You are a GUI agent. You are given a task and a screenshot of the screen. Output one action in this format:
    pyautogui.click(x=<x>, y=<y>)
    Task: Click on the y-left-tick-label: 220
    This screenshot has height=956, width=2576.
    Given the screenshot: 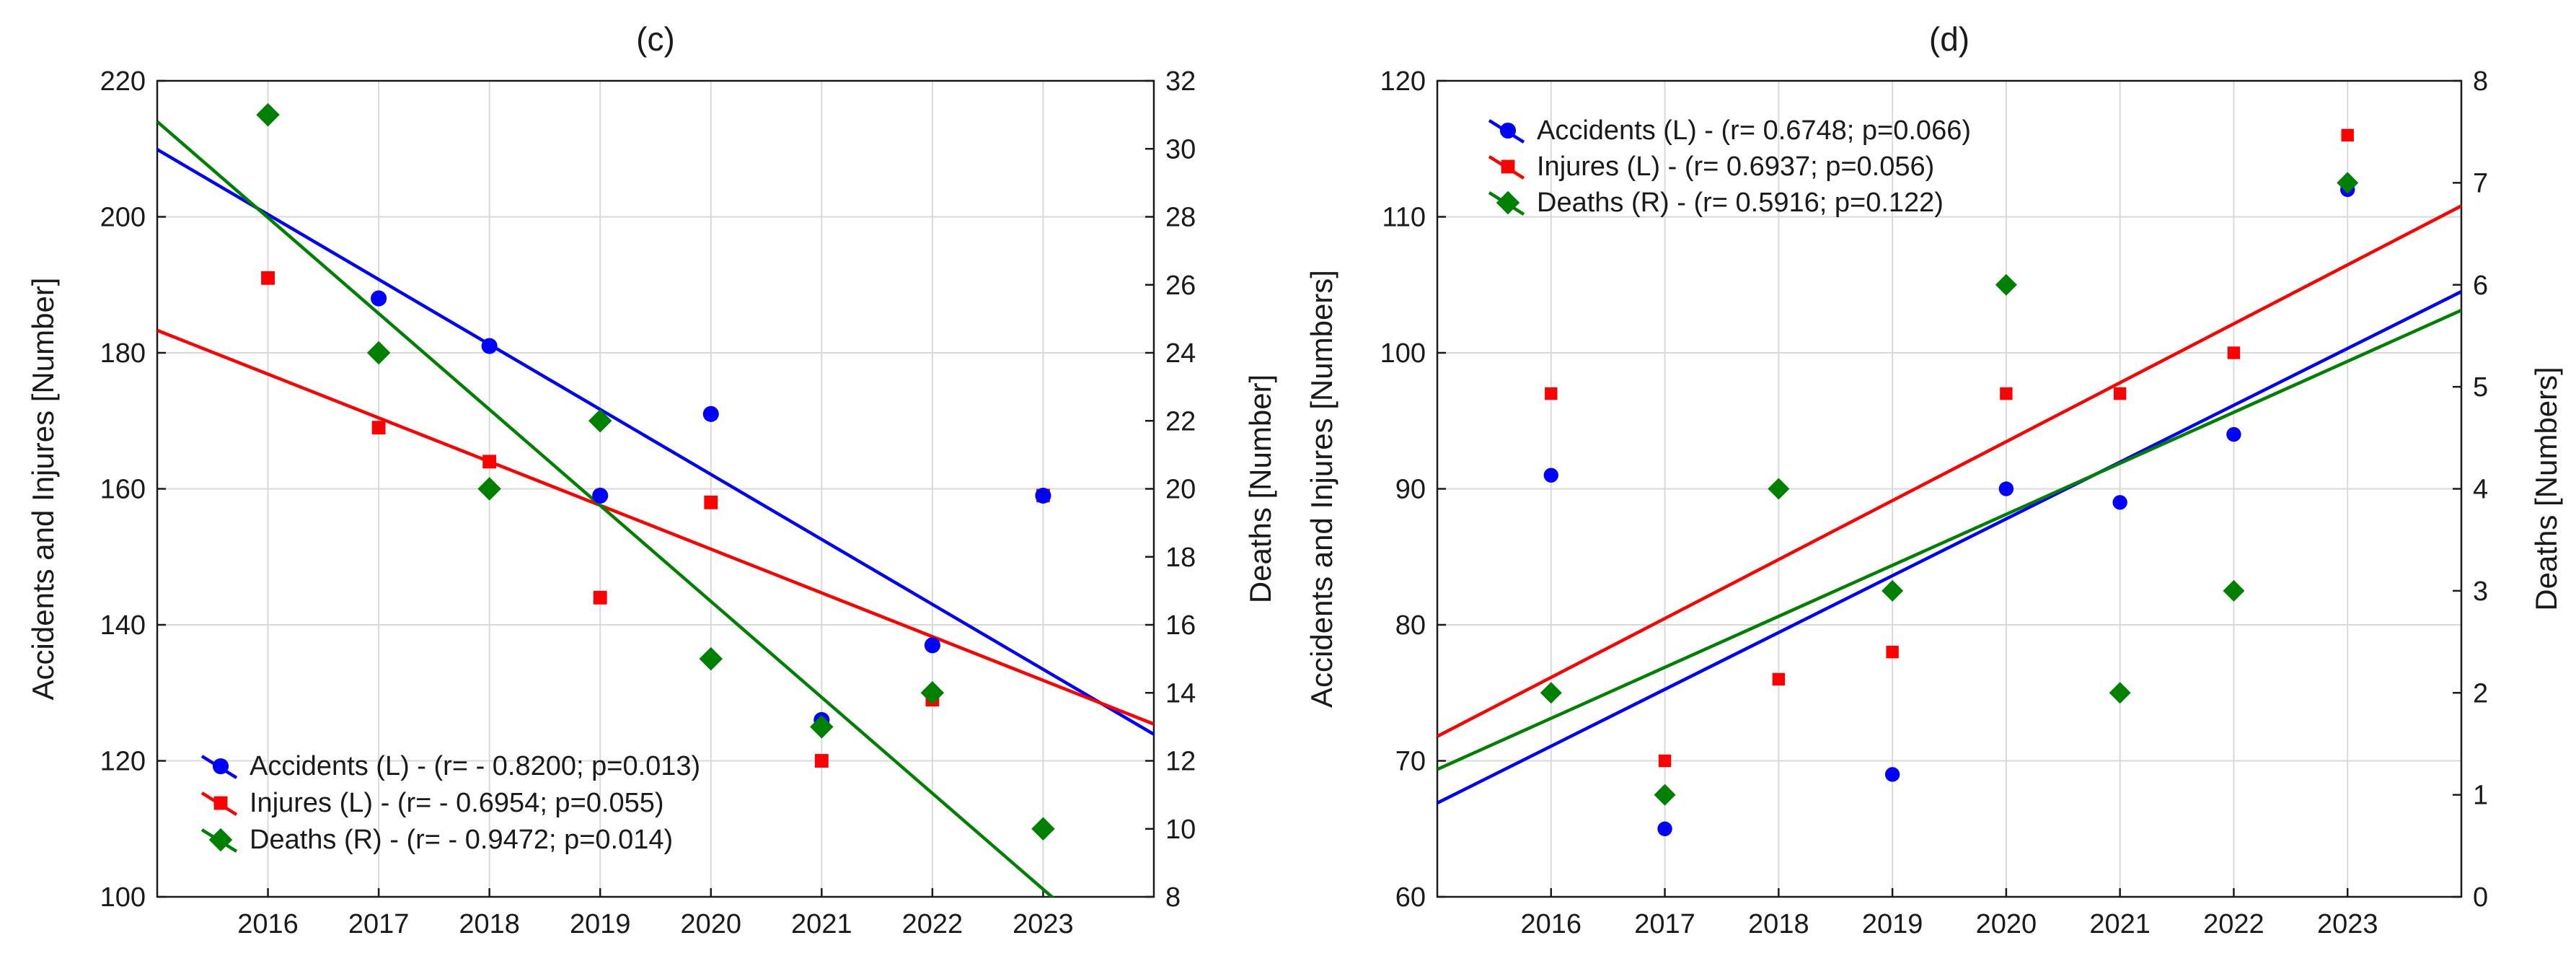 What is the action you would take?
    pyautogui.click(x=123, y=81)
    